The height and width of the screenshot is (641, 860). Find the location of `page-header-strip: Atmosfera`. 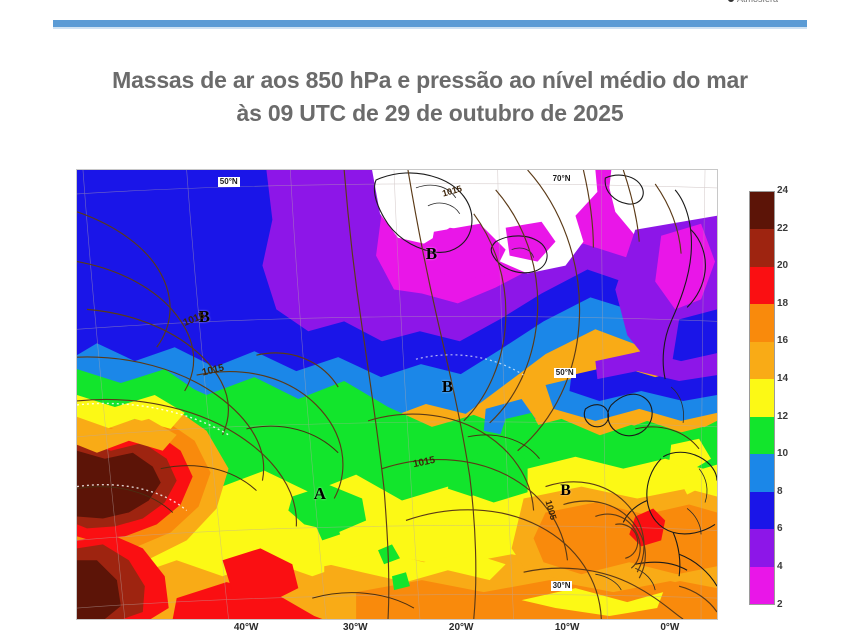

page-header-strip: Atmosfera is located at coordinates (430, 5).